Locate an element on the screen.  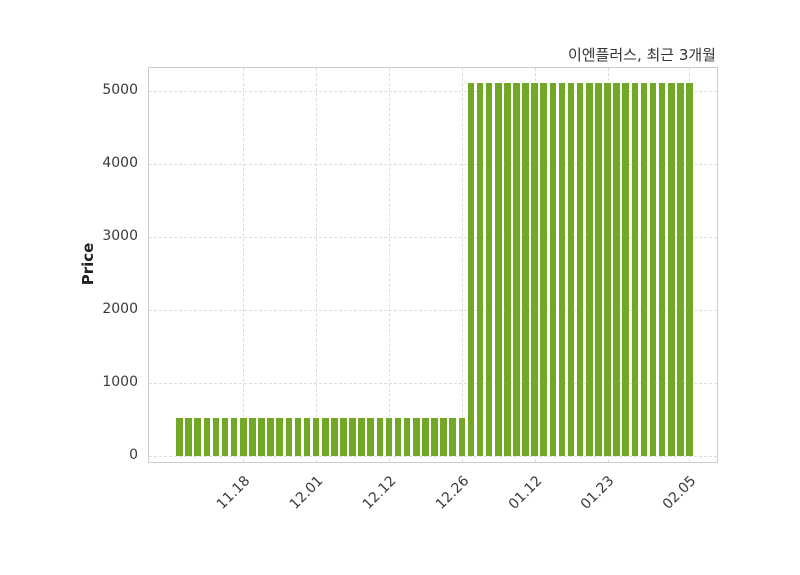
chart-title: 이엔플러스, 최근 3개월 is located at coordinates (641, 55).